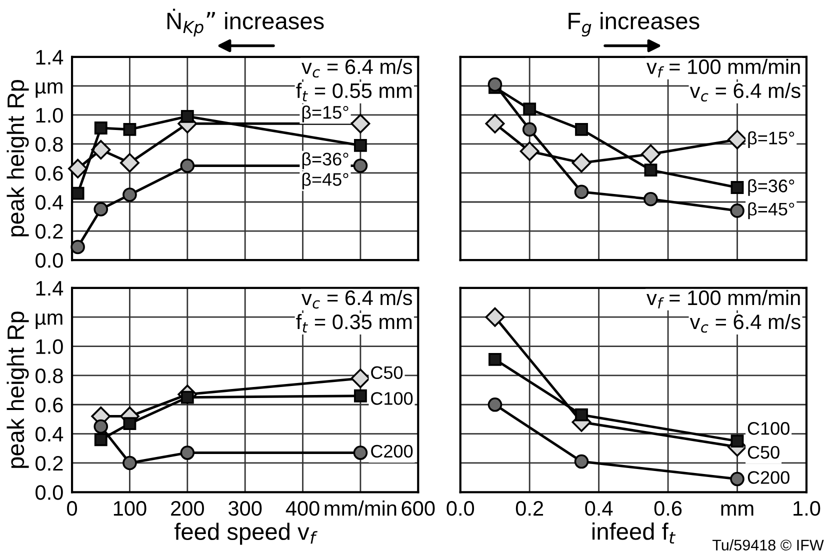 This screenshot has width=828, height=558. Describe the element at coordinates (246, 533) in the screenshot. I see `x-axis-title: feed speed v$_{f}$` at that location.